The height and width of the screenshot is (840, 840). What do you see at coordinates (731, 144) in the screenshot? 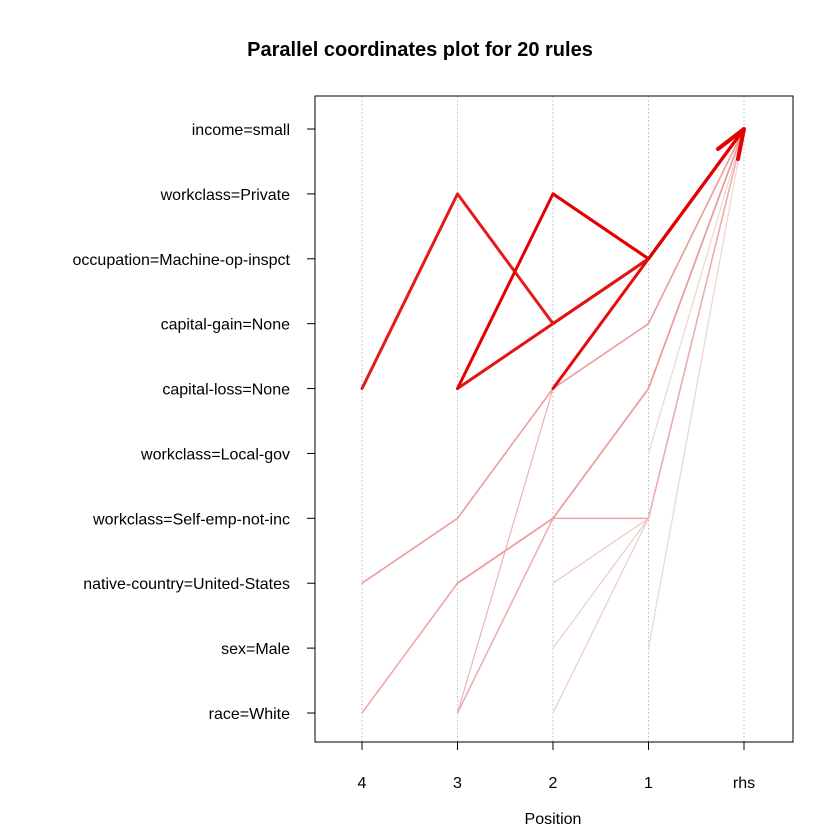
I see `rhs-arrowhead` at bounding box center [731, 144].